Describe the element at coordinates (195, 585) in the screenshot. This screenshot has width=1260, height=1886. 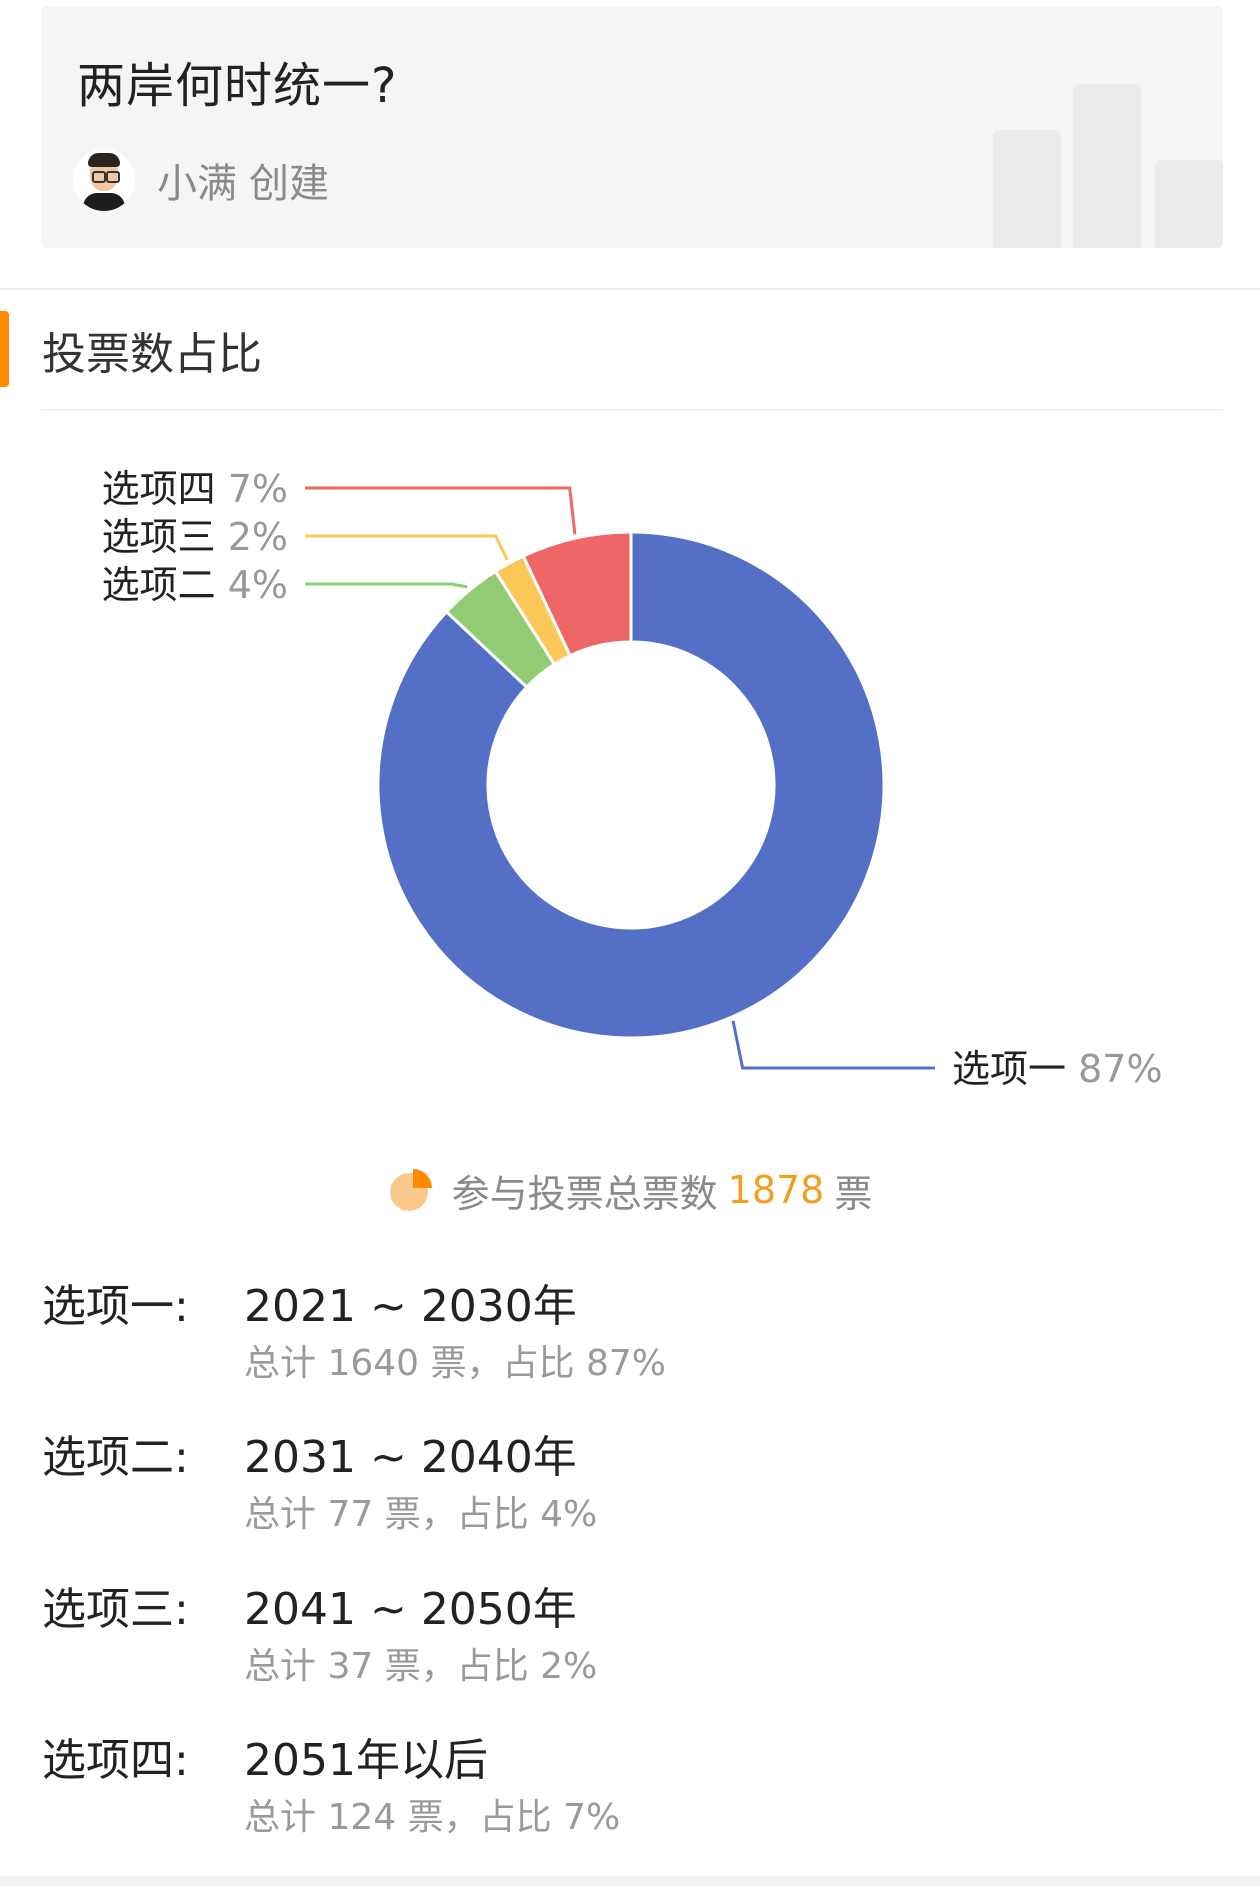
I see `slice-label-2: 选项二 4%` at that location.